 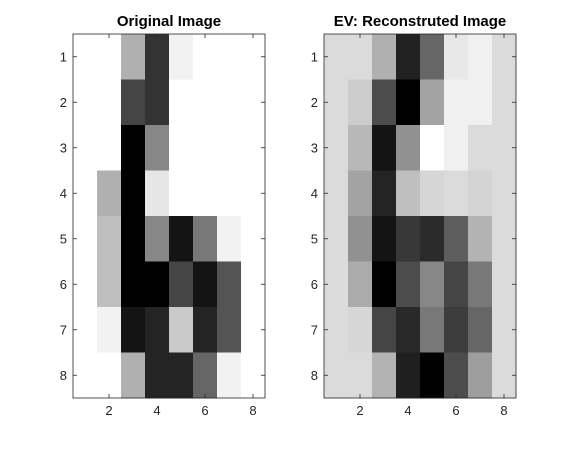 I want to click on x-tick-label: 6, so click(x=455, y=410).